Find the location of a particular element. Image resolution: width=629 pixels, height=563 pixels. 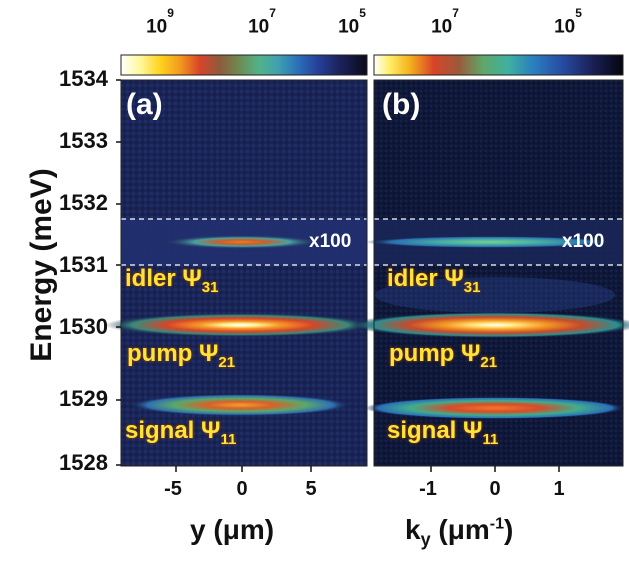

idler-label-a: idler Ψ31 is located at coordinates (172, 280).